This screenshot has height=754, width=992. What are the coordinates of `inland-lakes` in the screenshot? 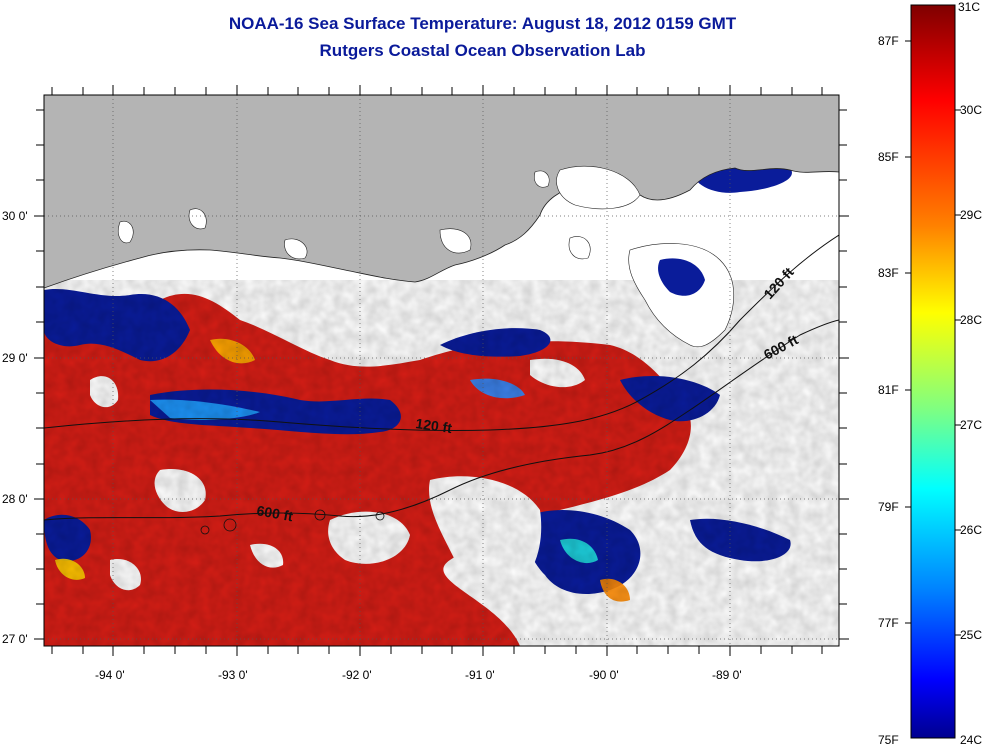 It's located at (379, 212).